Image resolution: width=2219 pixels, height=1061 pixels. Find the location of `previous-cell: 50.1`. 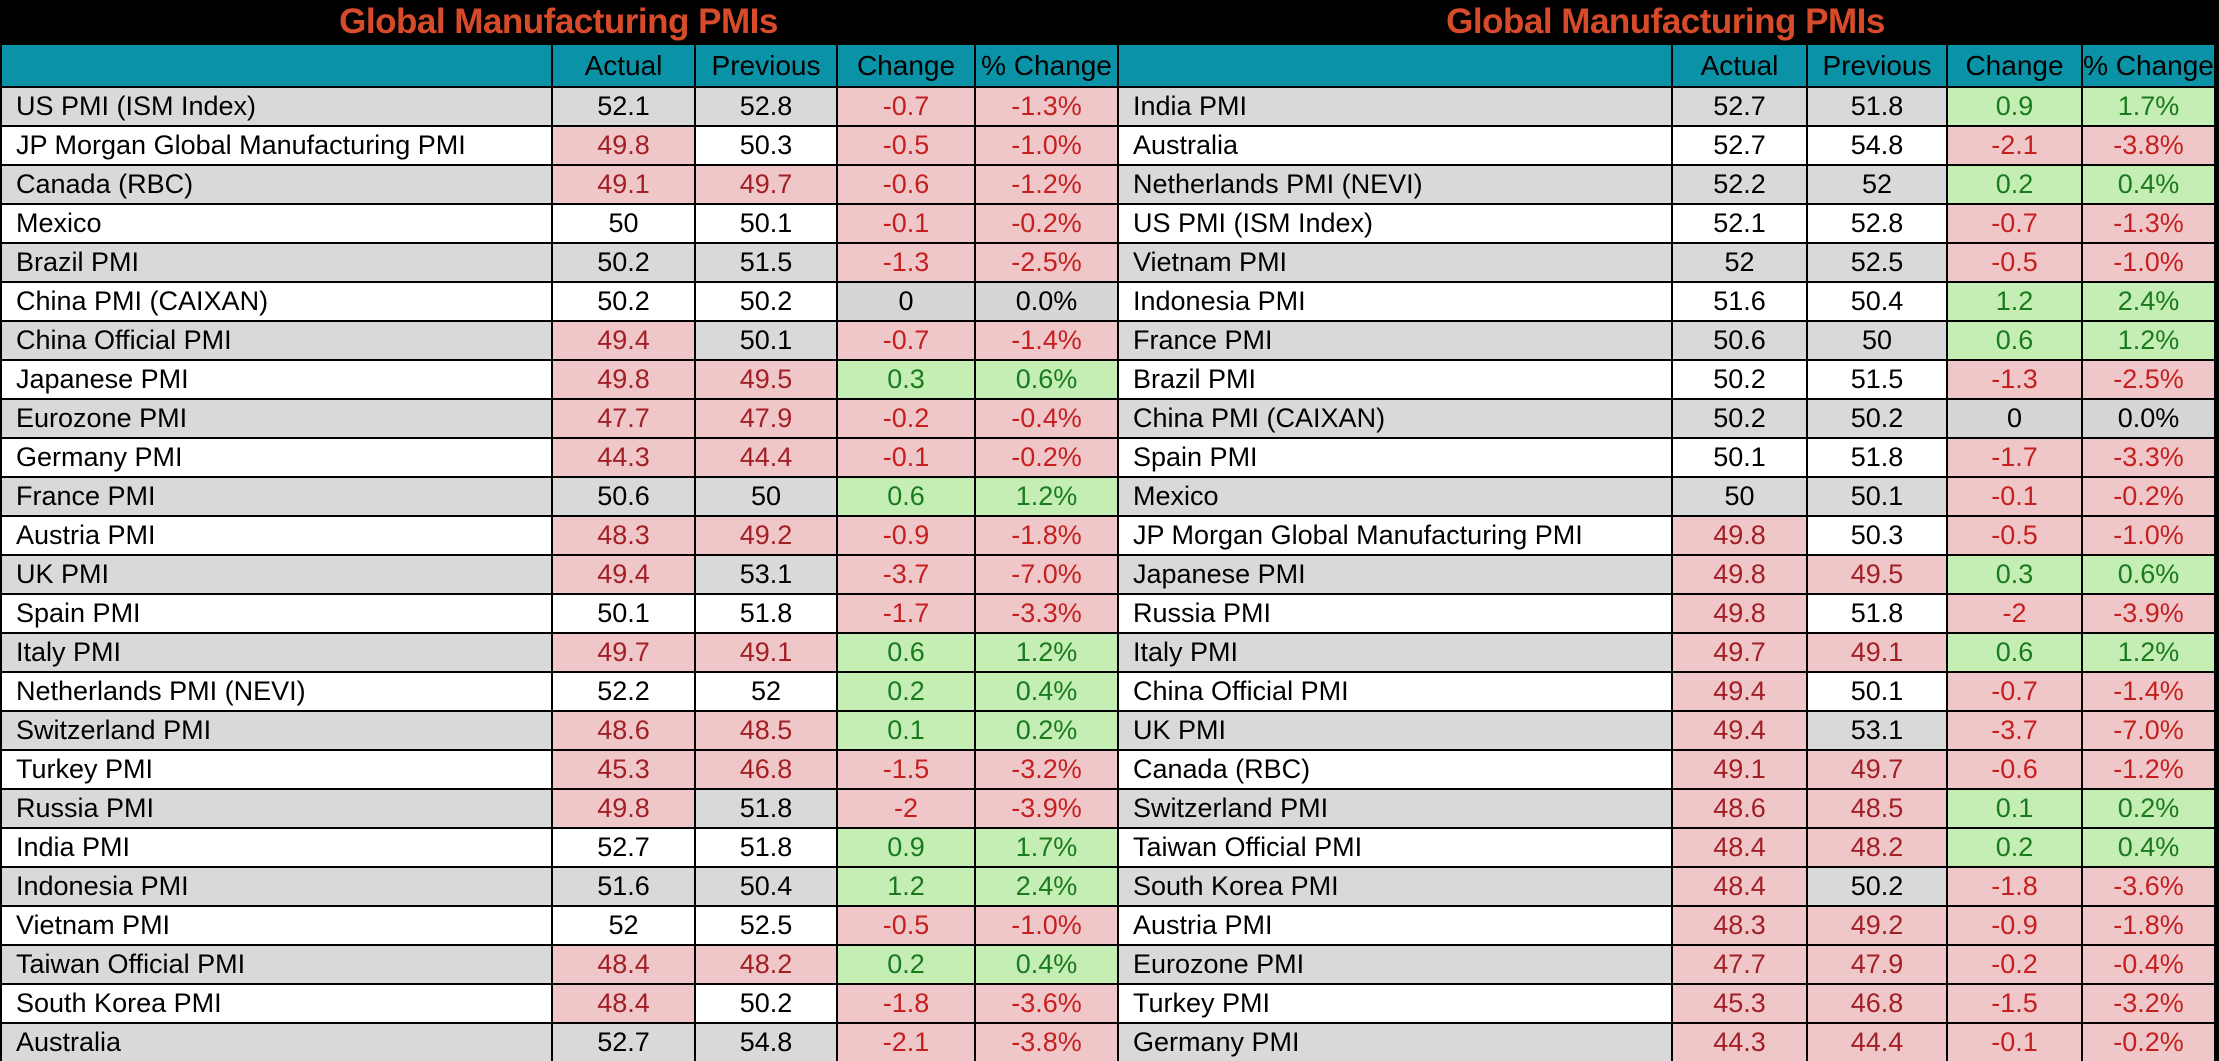

previous-cell: 50.1 is located at coordinates (766, 223).